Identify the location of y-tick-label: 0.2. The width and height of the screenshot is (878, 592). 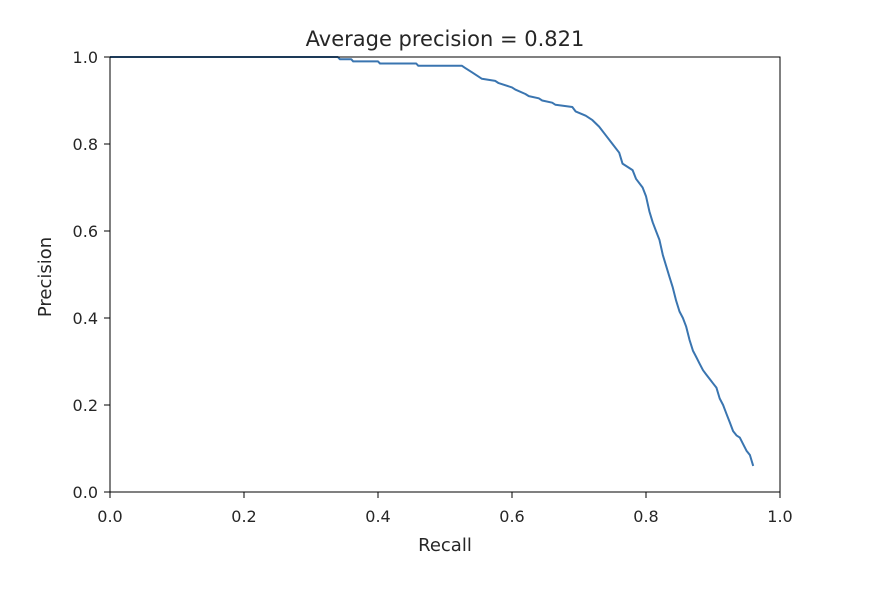
(85, 405).